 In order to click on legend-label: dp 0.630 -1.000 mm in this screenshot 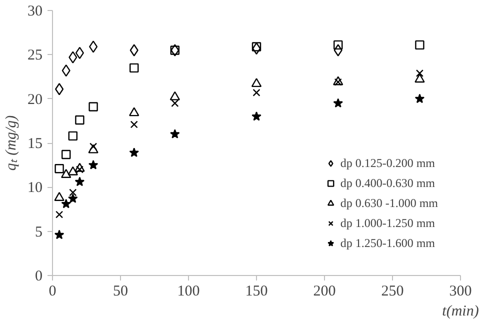, I will do `click(389, 203)`.